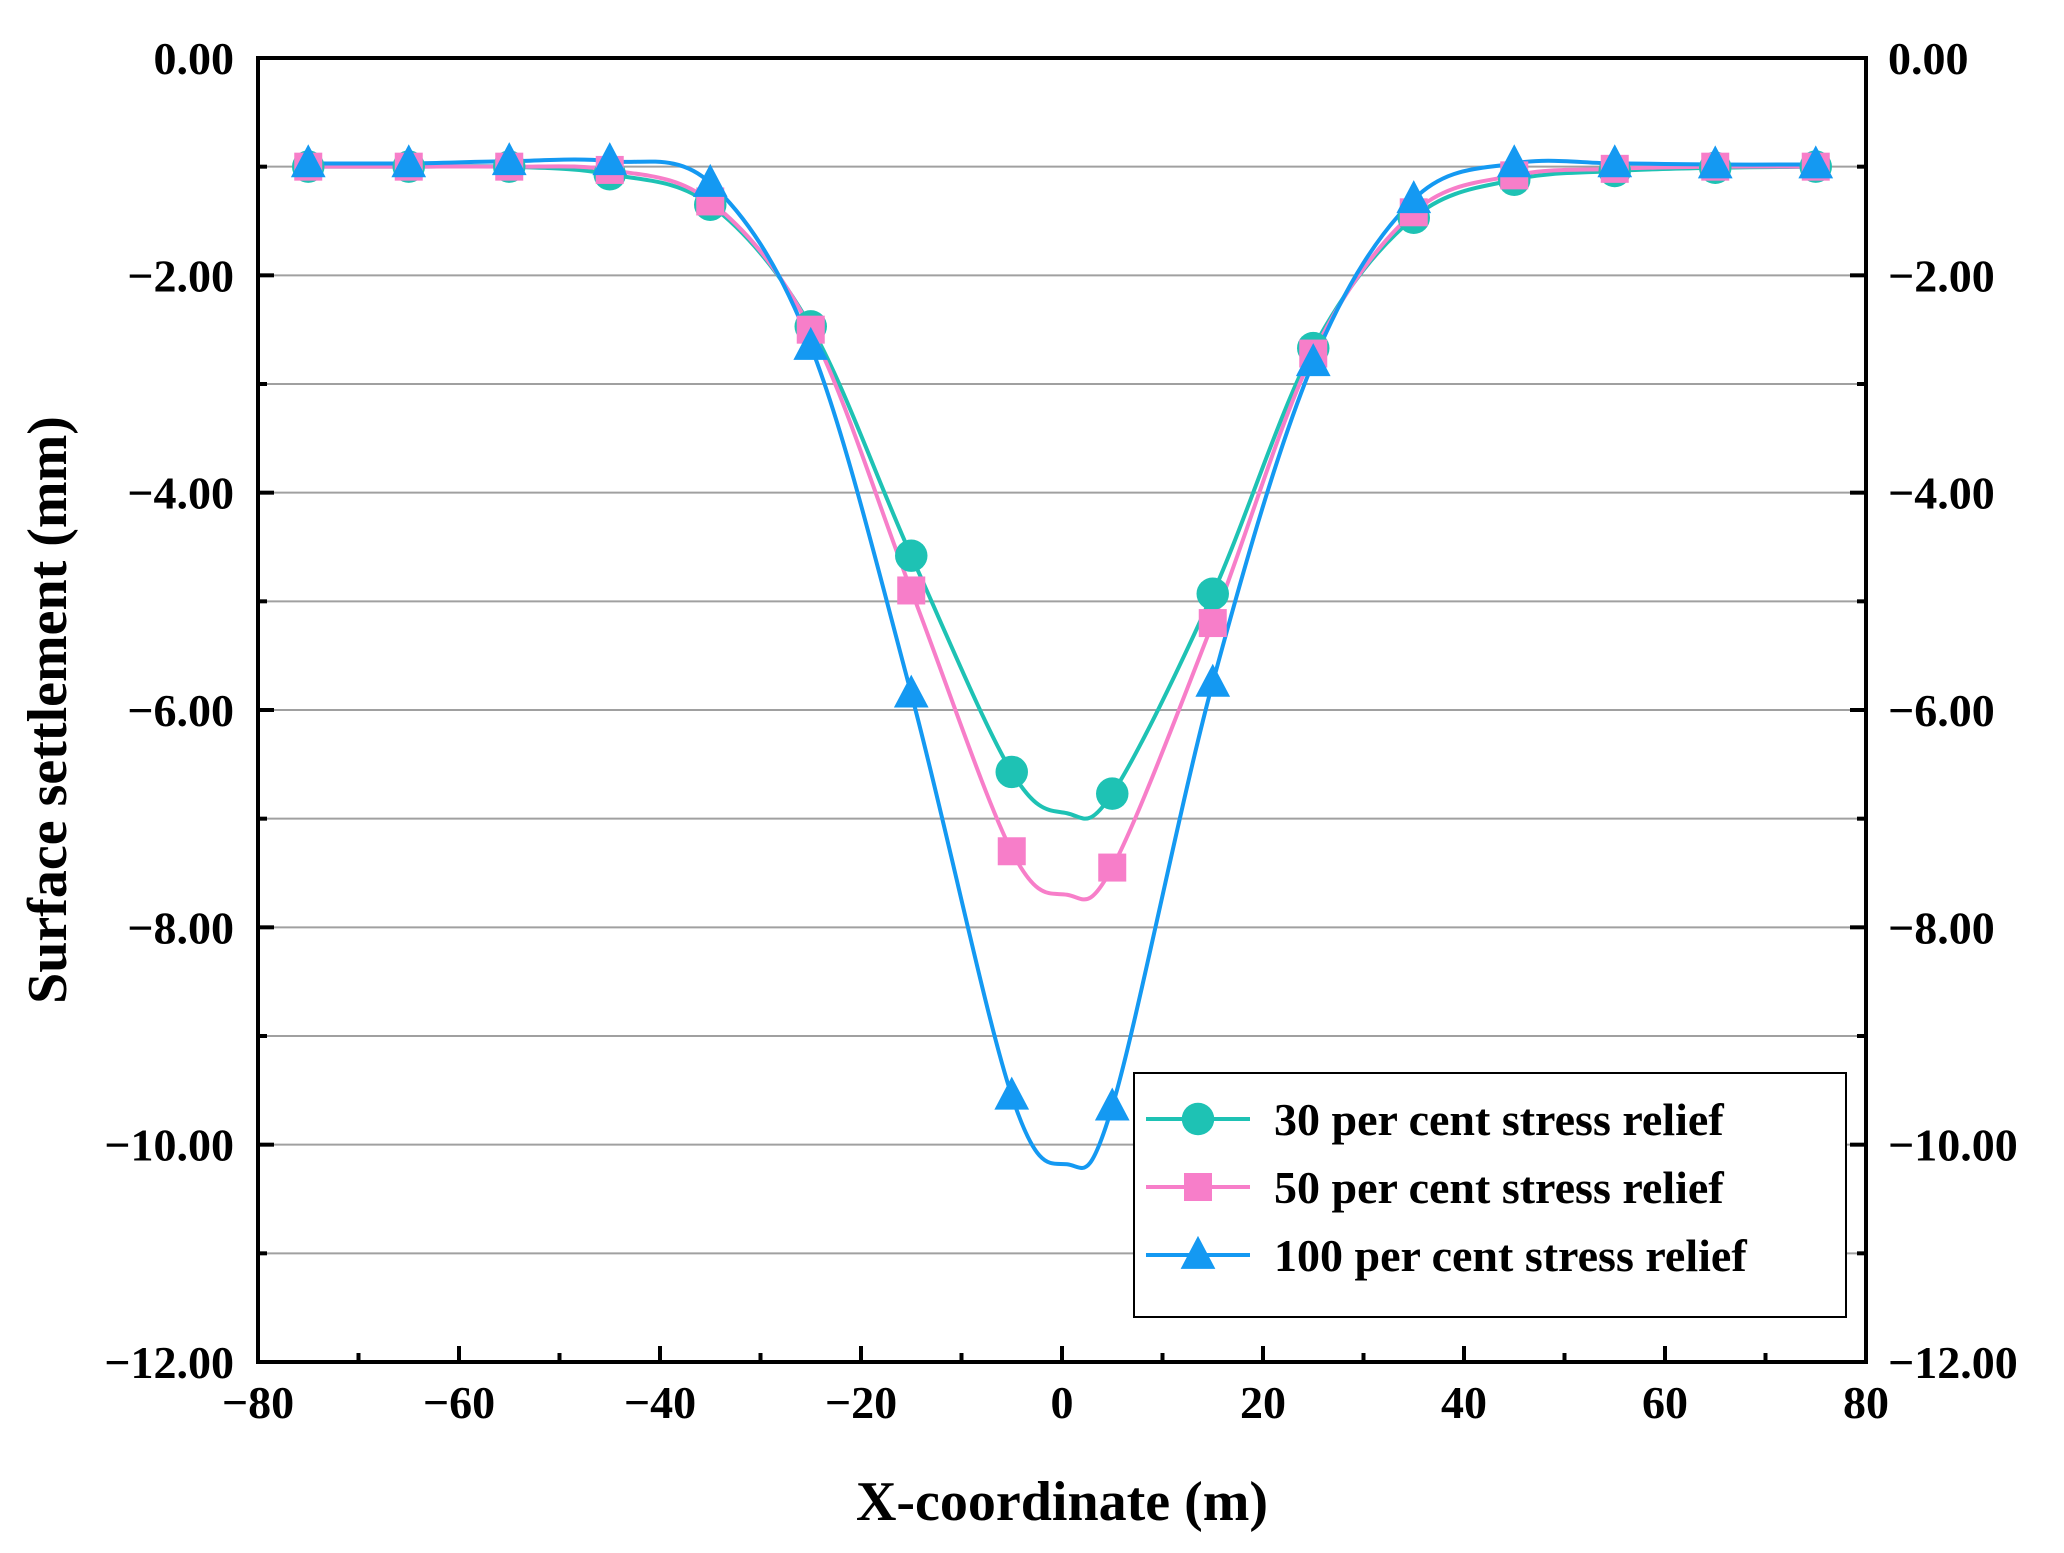  I want to click on x-tick-label: −60, so click(459, 1402).